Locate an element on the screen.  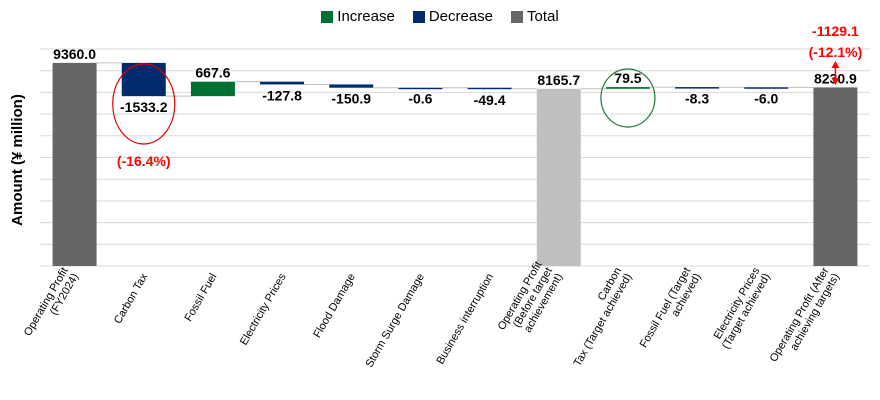
x-tick-label: Carbon Tax is located at coordinates (131, 298).